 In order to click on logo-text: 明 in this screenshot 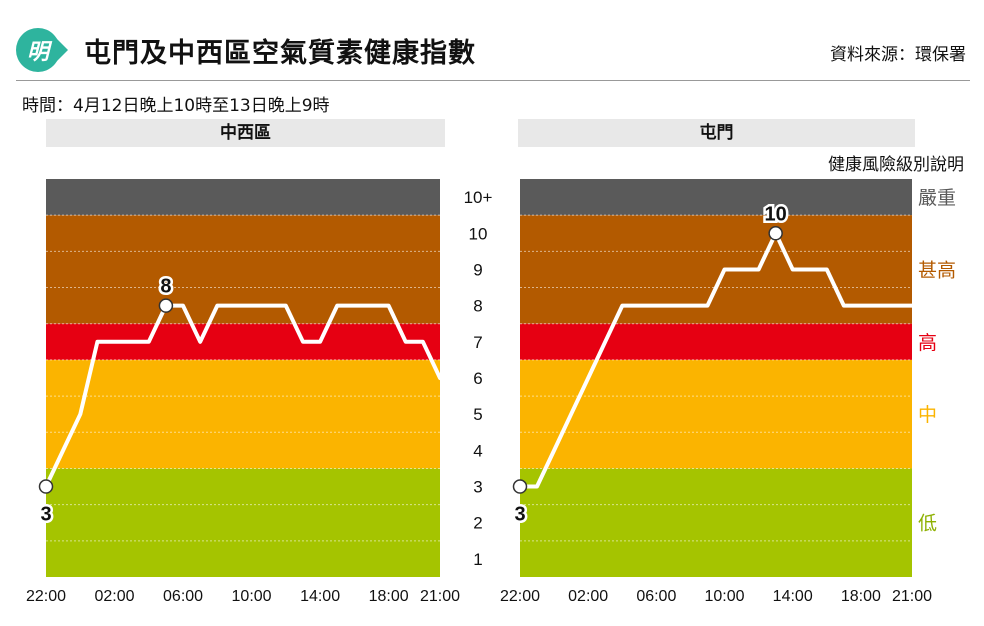, I will do `click(37, 52)`.